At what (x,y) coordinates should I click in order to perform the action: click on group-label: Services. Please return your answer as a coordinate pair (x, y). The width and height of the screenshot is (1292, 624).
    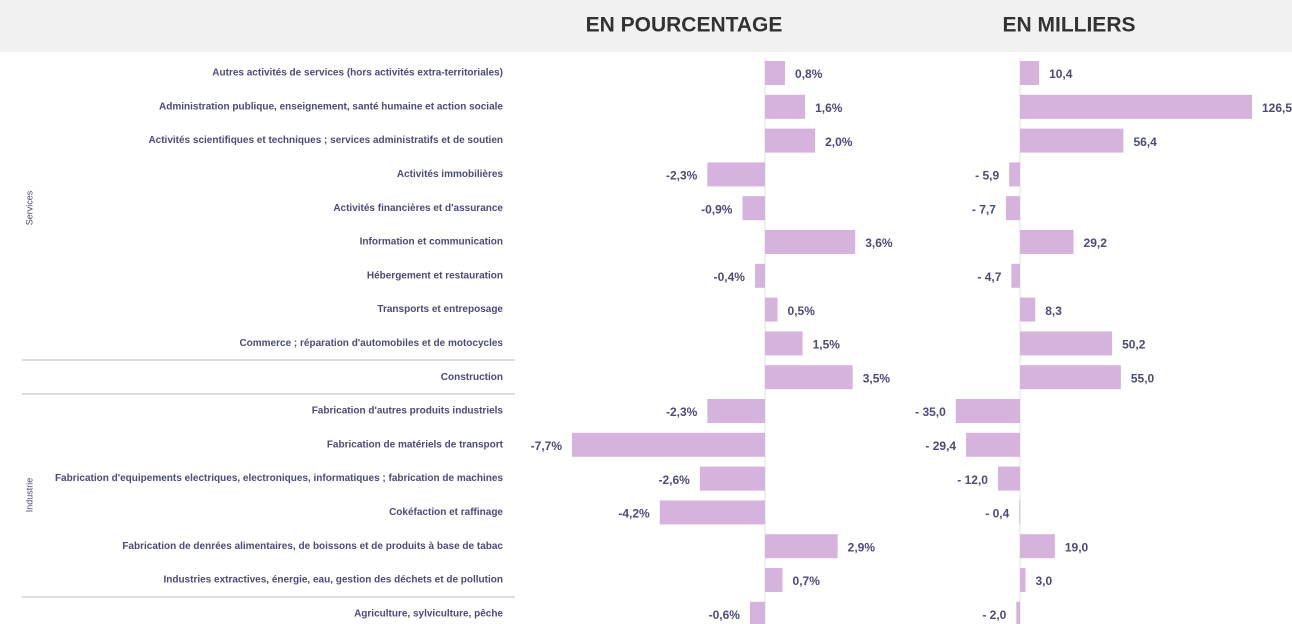
    Looking at the image, I should click on (29, 207).